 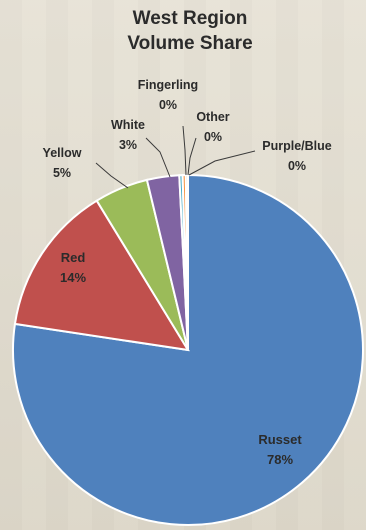 What do you see at coordinates (297, 166) in the screenshot?
I see `slice-percent-purple-blue: 0%` at bounding box center [297, 166].